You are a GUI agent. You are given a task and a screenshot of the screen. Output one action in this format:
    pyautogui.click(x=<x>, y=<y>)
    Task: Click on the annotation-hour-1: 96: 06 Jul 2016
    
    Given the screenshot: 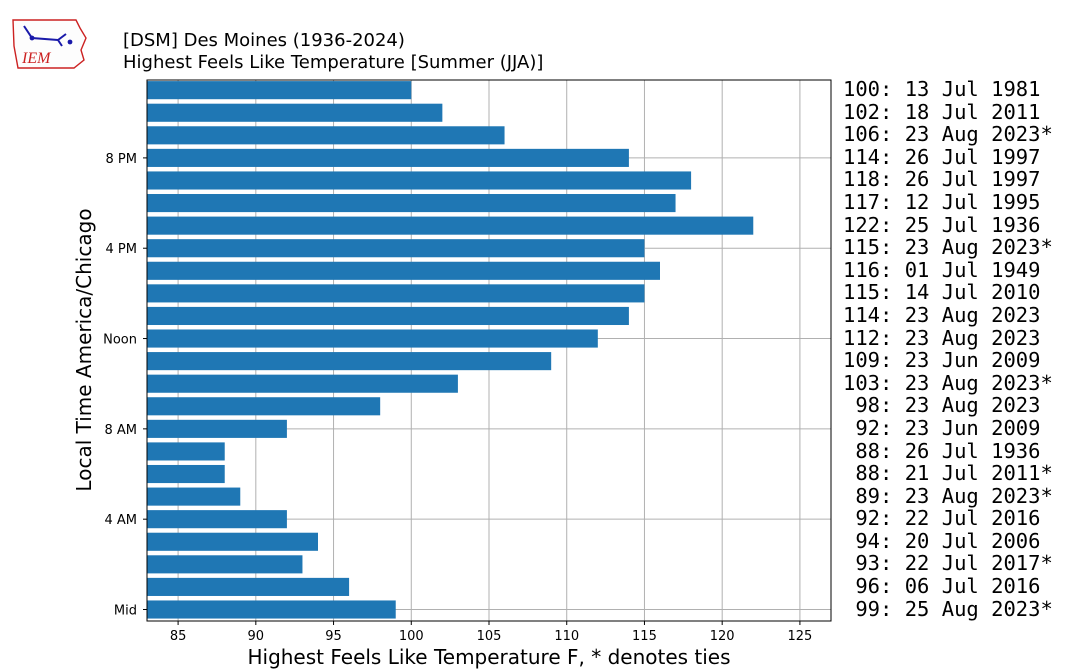 What is the action you would take?
    pyautogui.click(x=942, y=586)
    